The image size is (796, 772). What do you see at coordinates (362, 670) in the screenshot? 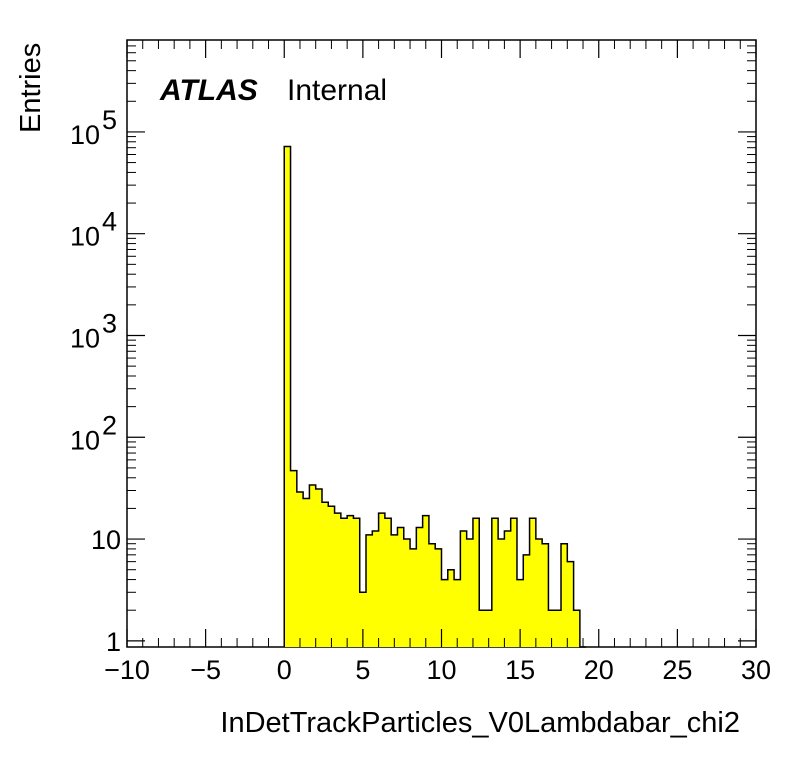
I see `x-tick-label: 5` at bounding box center [362, 670].